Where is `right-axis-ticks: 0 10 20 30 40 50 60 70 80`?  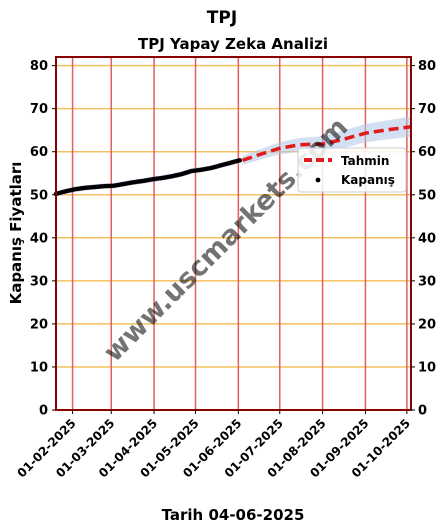 right-axis-ticks: 0 10 20 30 40 50 60 70 80 is located at coordinates (423, 239).